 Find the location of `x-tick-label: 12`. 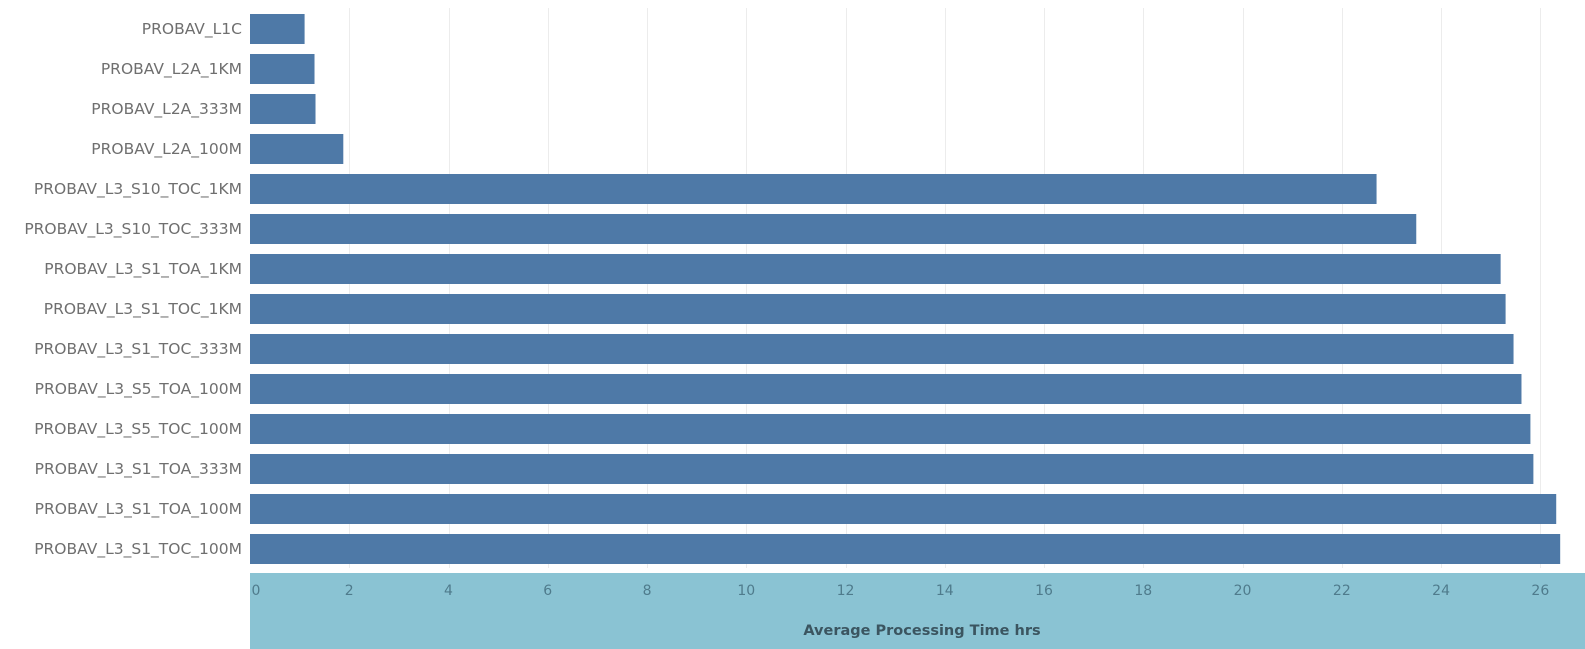

x-tick-label: 12 is located at coordinates (846, 591).